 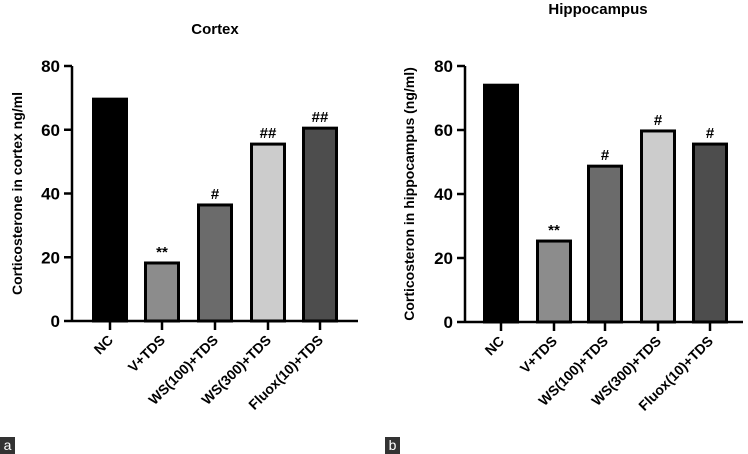 What do you see at coordinates (17, 193) in the screenshot?
I see `y-axis-label: Corticosterone in cortex ng/ml` at bounding box center [17, 193].